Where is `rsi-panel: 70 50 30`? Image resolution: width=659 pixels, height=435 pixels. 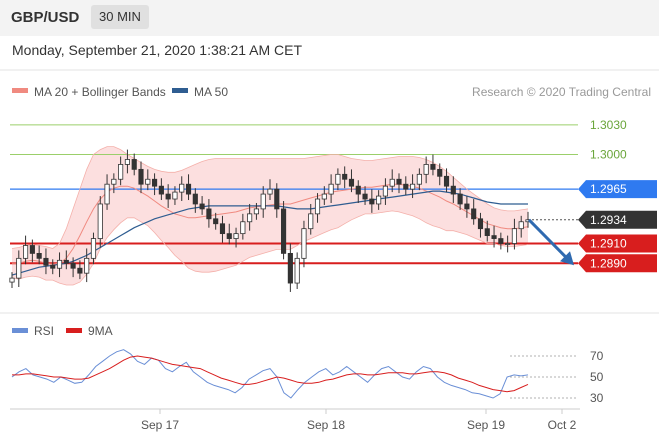 rsi-panel: 70 50 30 is located at coordinates (307, 377).